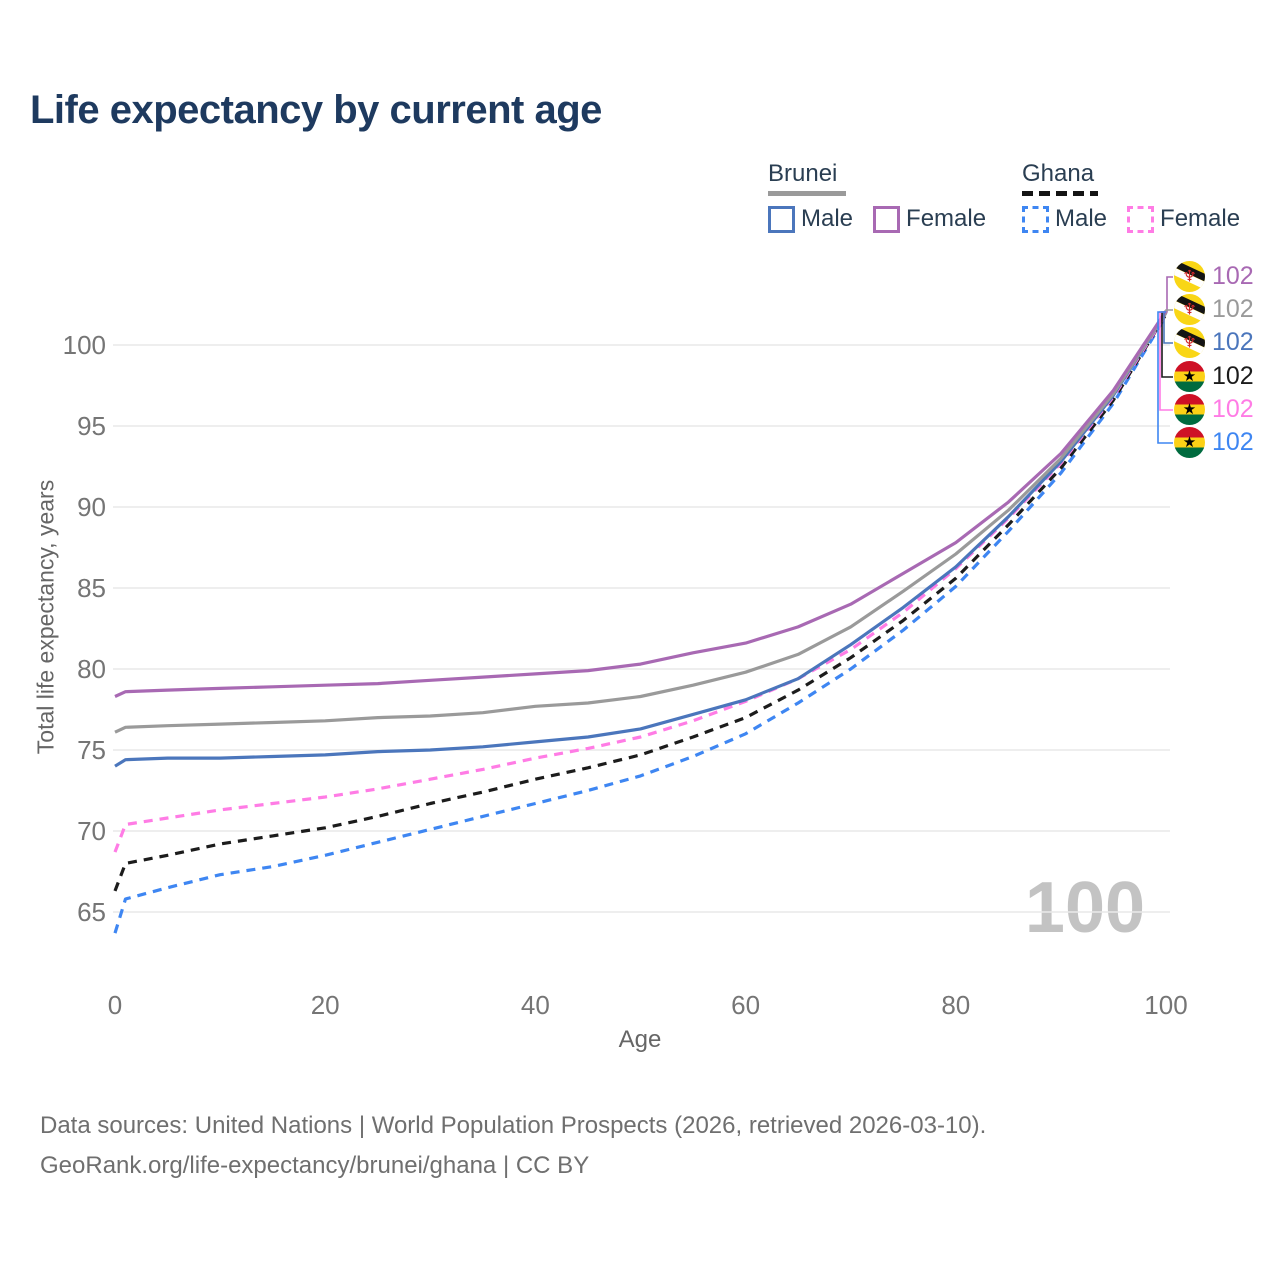 The image size is (1280, 1280). What do you see at coordinates (640, 1039) in the screenshot?
I see `x-axis-title: Age` at bounding box center [640, 1039].